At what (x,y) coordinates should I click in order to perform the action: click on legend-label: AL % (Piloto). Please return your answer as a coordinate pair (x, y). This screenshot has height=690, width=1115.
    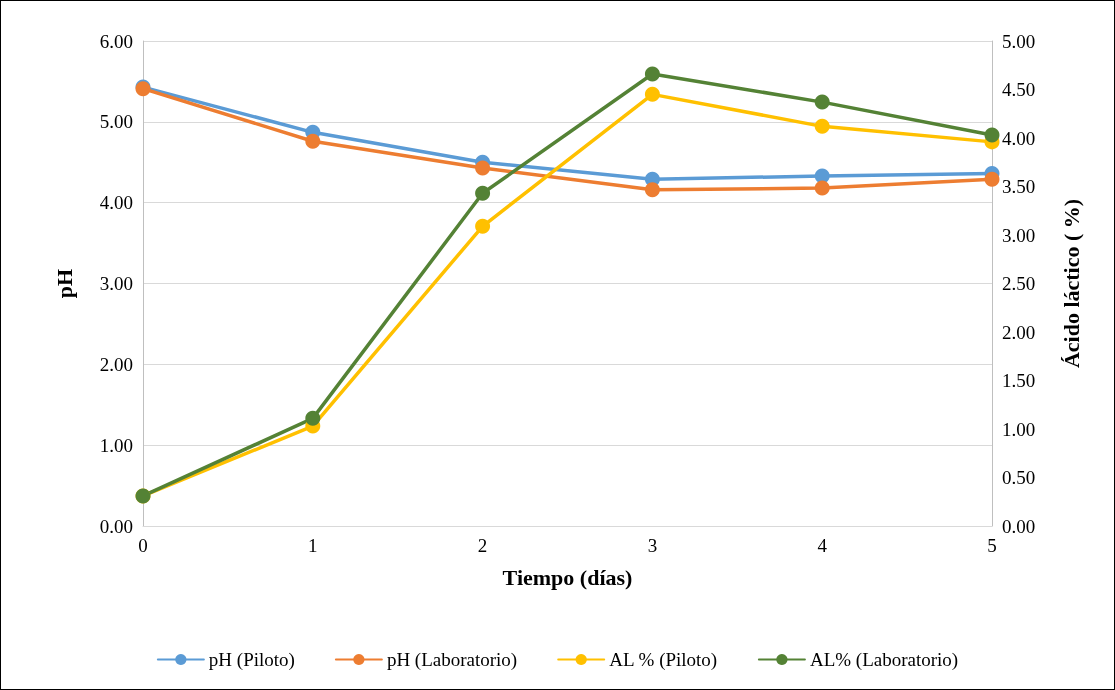
    Looking at the image, I should click on (663, 660).